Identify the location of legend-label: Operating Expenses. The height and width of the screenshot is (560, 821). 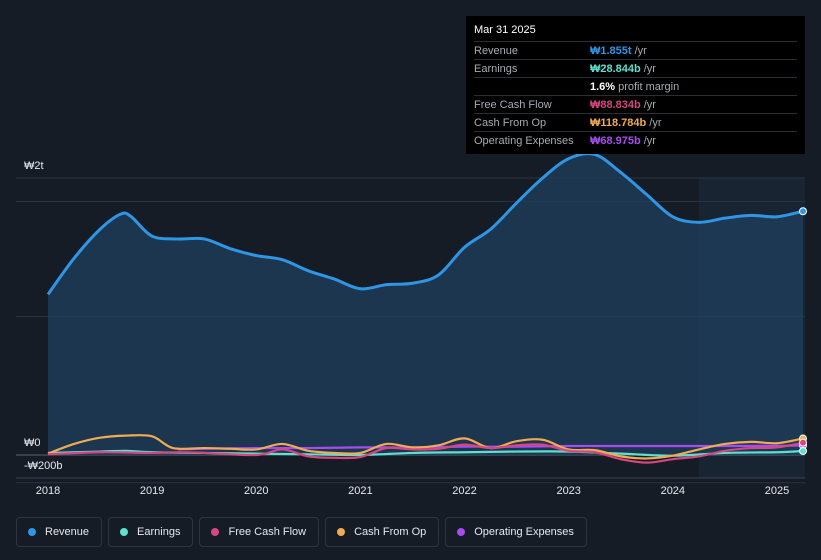
(524, 532).